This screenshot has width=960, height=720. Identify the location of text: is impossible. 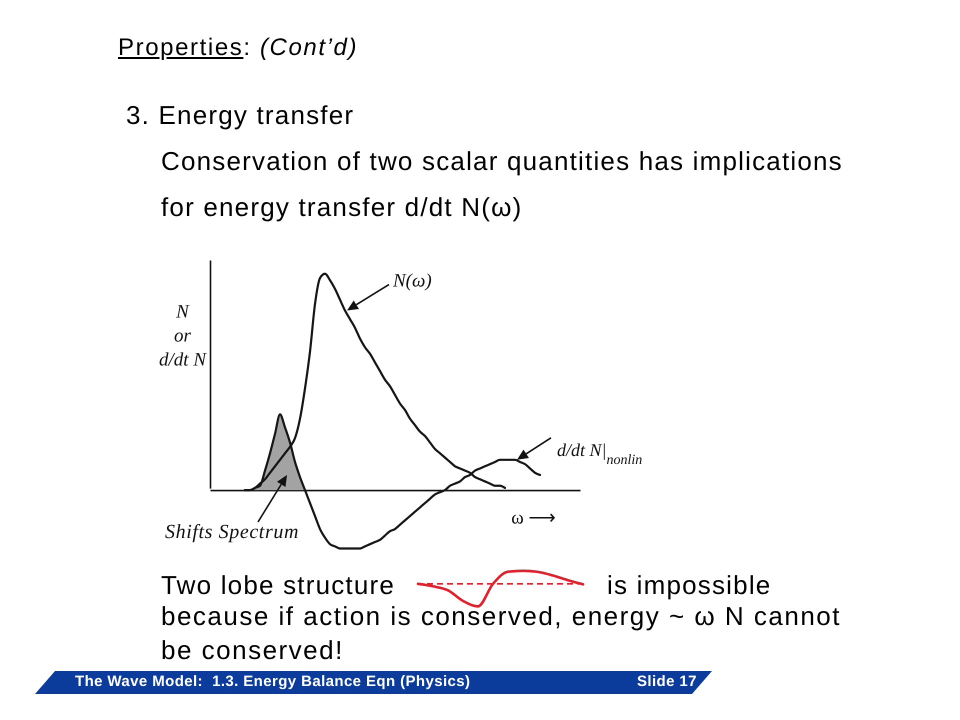
(689, 585).